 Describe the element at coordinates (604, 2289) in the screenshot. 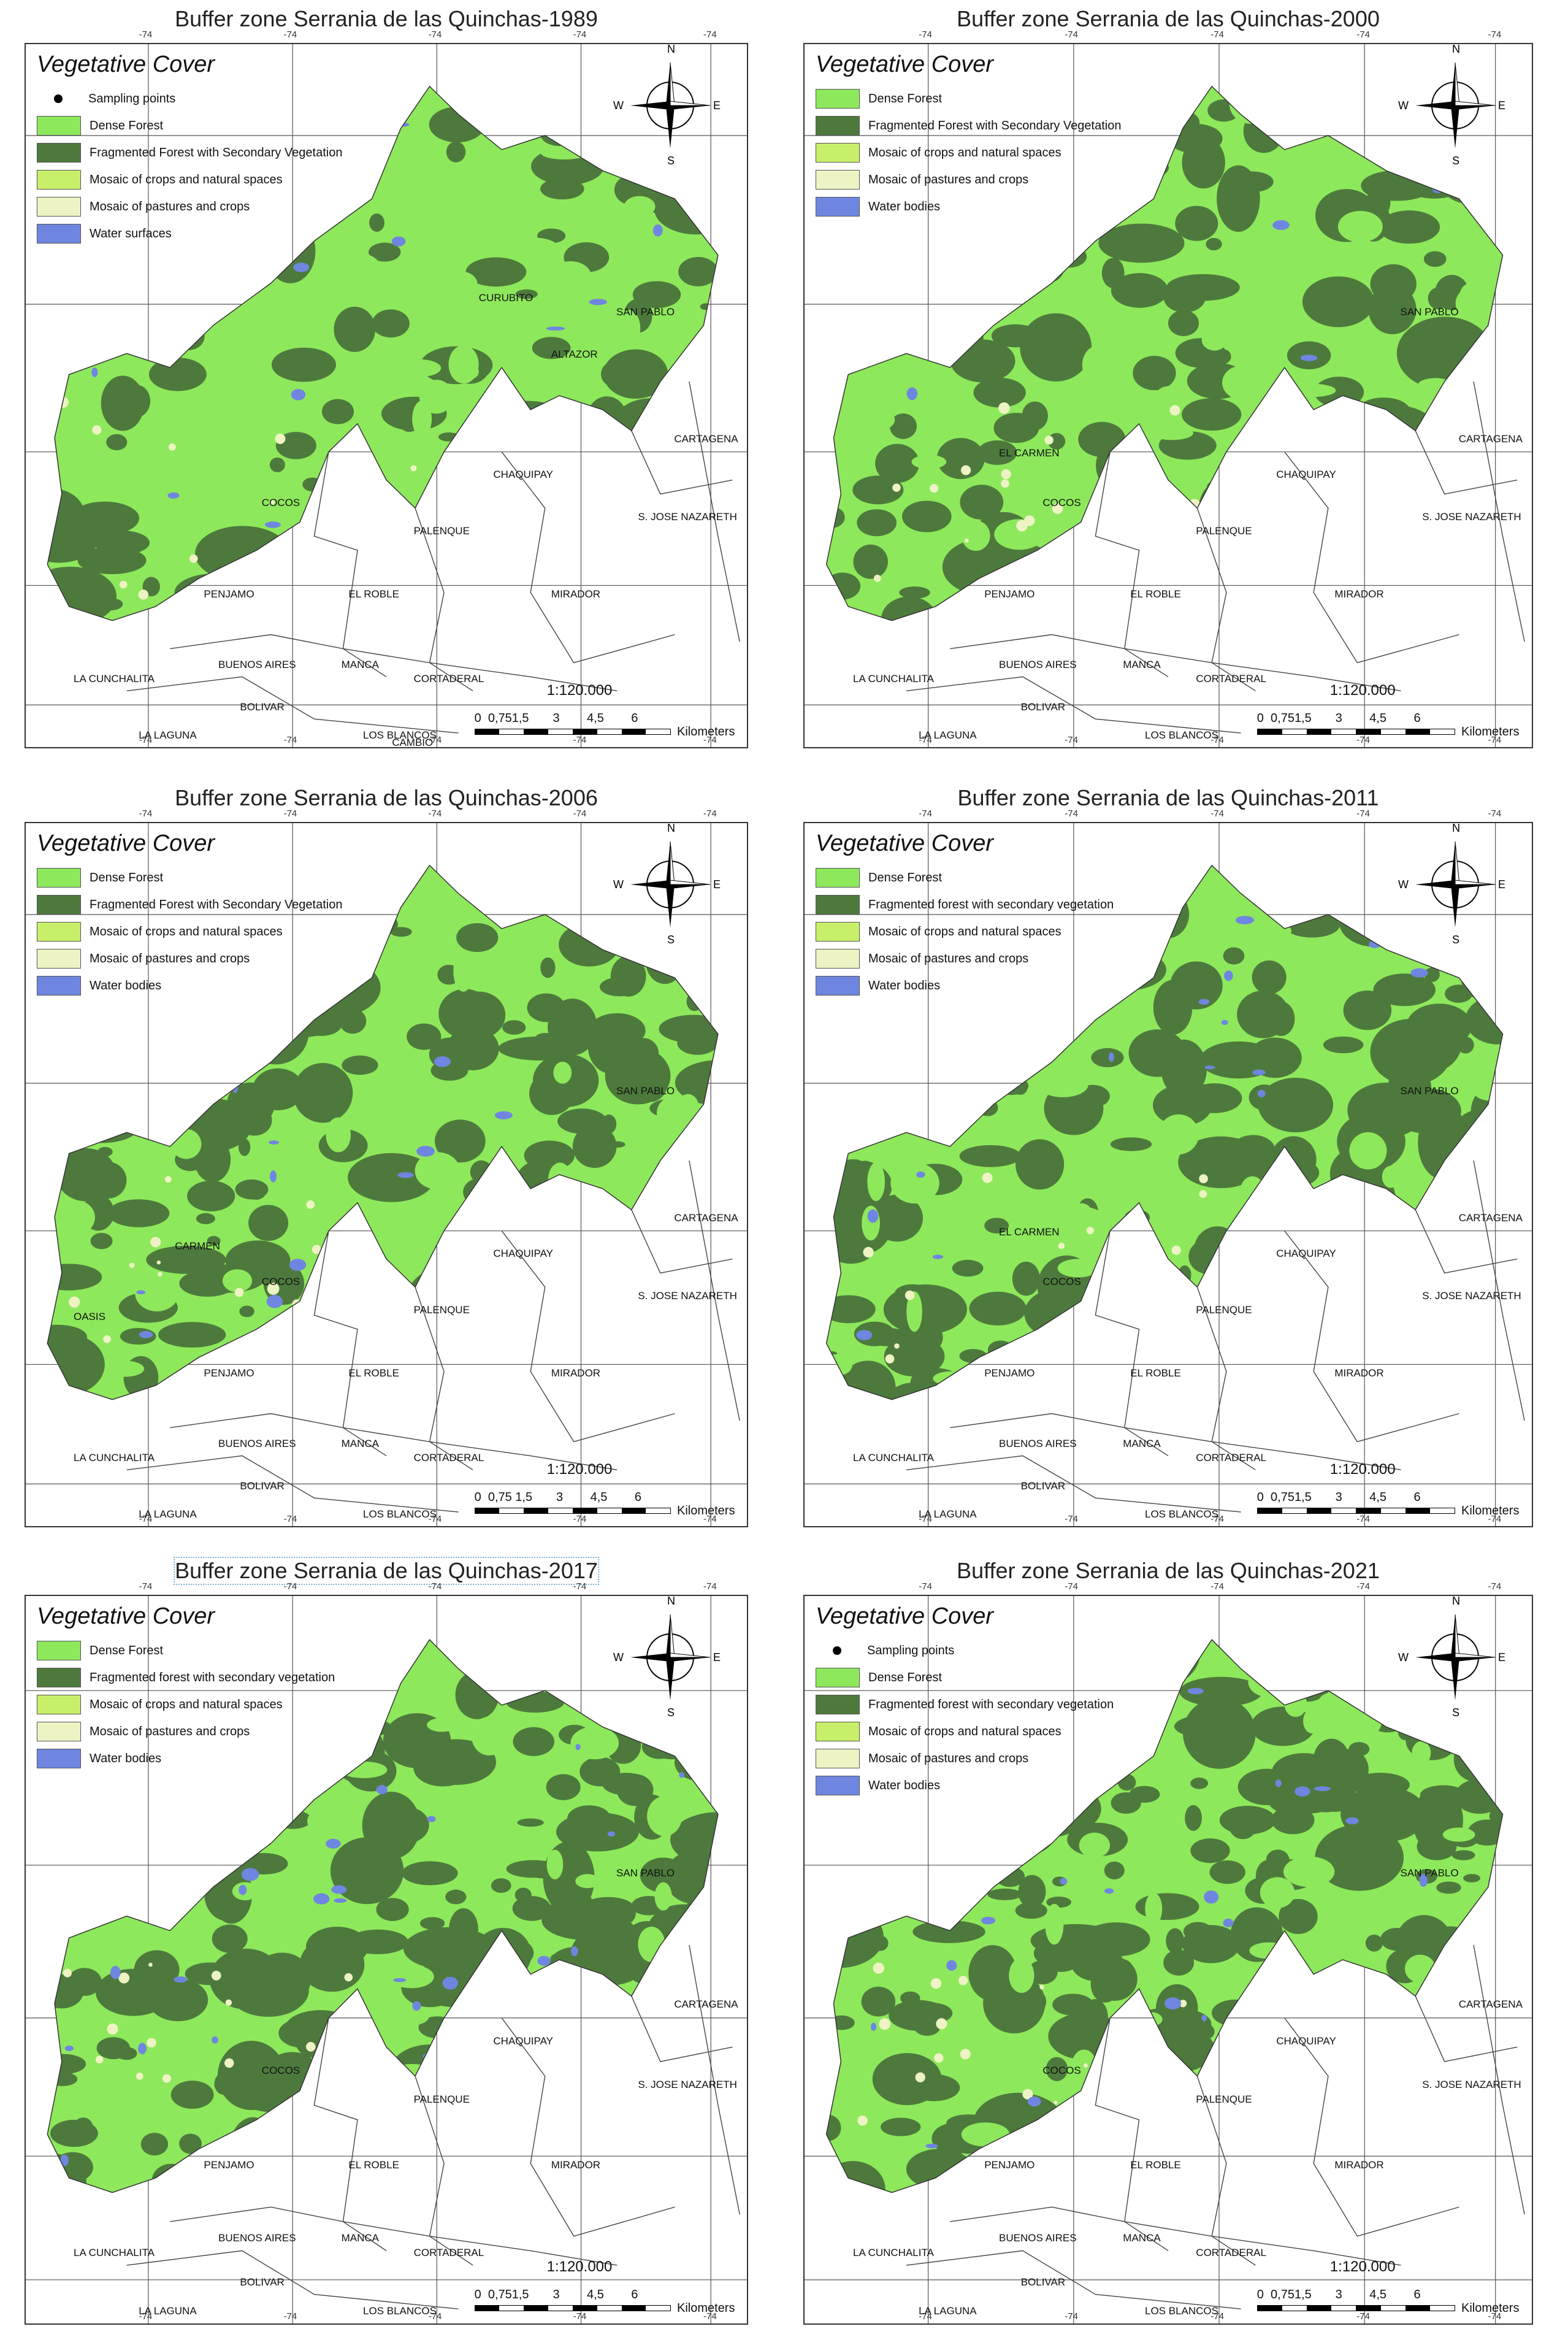

I see `scale-bar: 1:120.000 0 0,751,5 3 4,5 6 Kilometers` at that location.